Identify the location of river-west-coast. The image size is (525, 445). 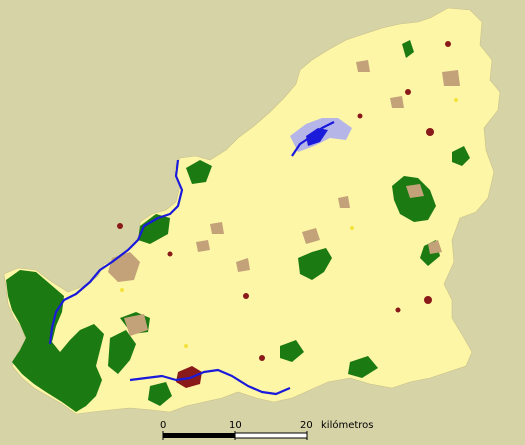
(116, 252).